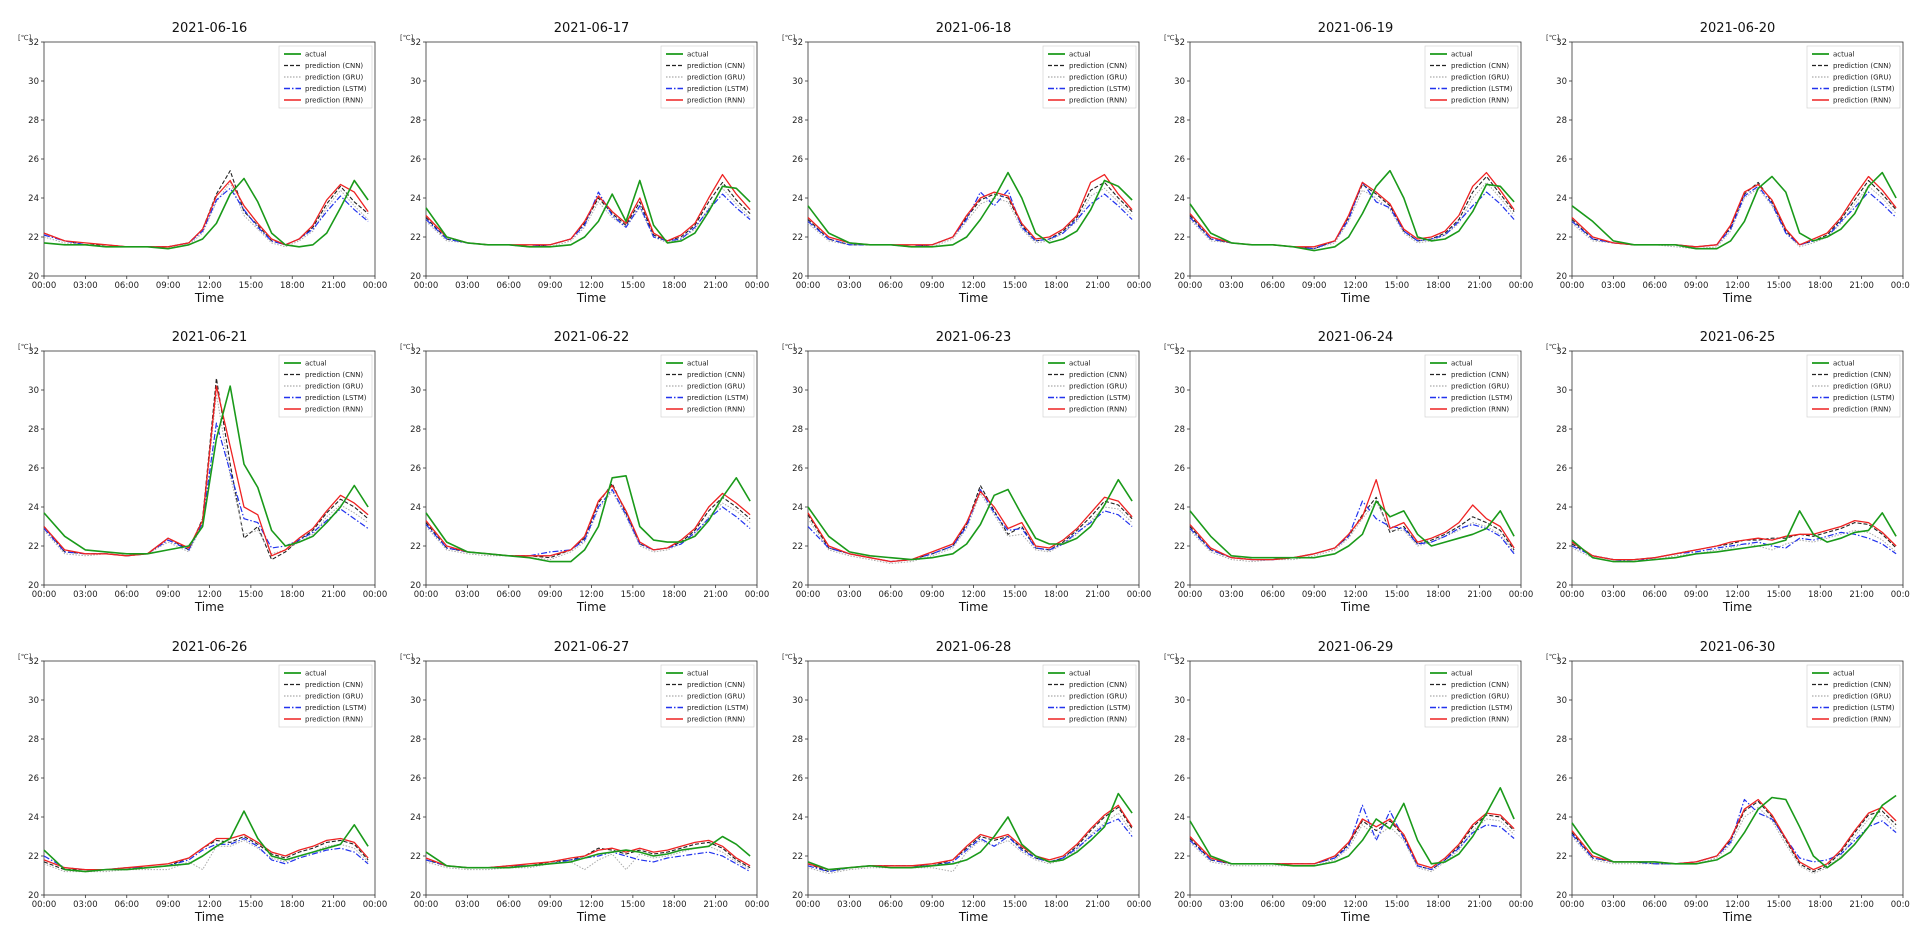  Describe the element at coordinates (33, 508) in the screenshot. I see `y-tick-label: 24` at that location.